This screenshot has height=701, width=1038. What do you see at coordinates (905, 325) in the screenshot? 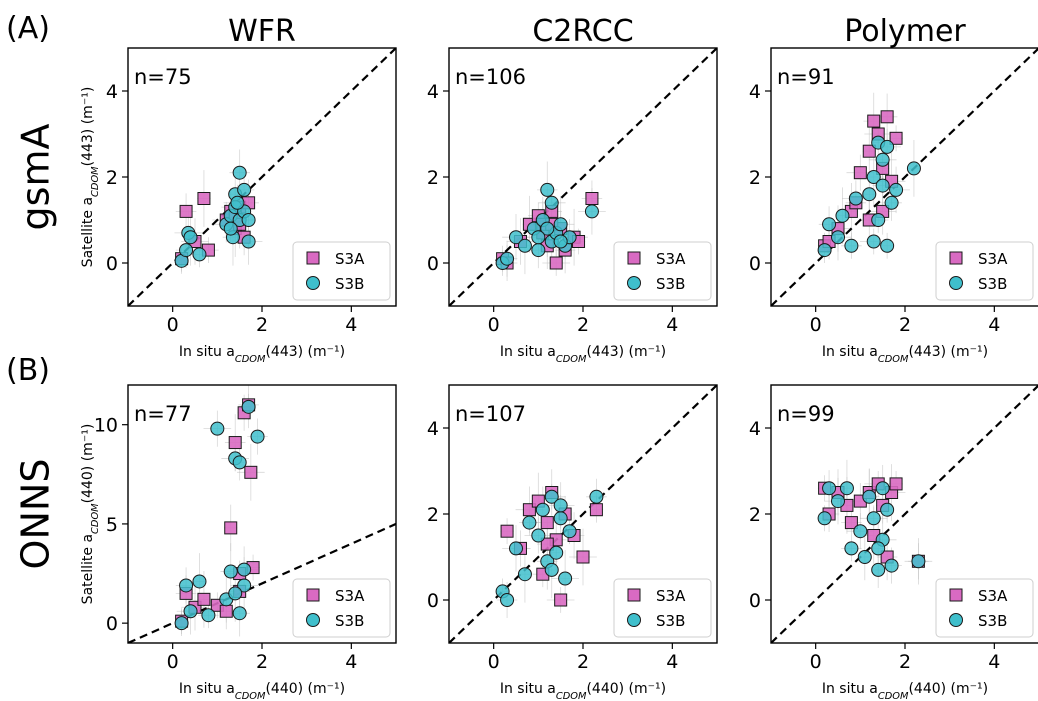
I see `x-tick-label: 2` at bounding box center [905, 325].